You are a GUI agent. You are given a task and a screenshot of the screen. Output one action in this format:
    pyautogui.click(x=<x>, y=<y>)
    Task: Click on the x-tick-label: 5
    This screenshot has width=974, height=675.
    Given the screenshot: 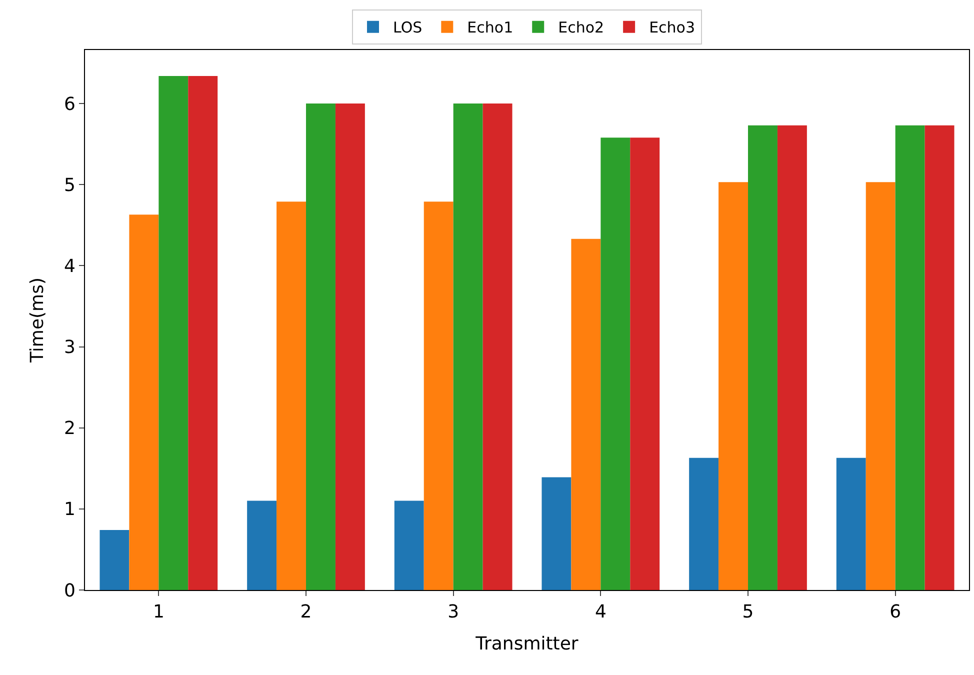 What is the action you would take?
    pyautogui.click(x=748, y=612)
    